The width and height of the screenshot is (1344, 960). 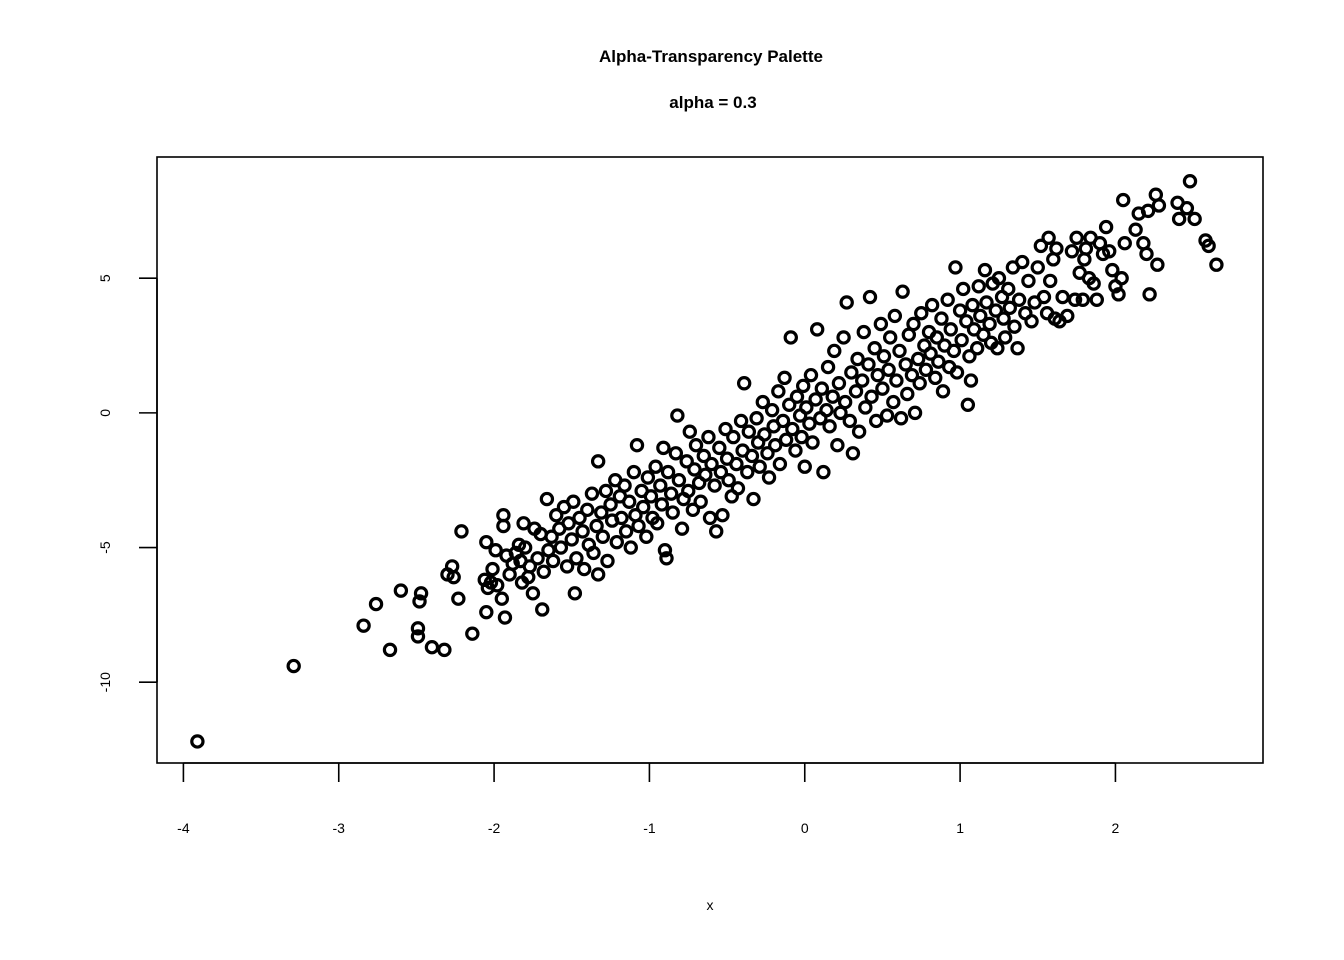 What do you see at coordinates (494, 828) in the screenshot?
I see `x-tick-label: -2` at bounding box center [494, 828].